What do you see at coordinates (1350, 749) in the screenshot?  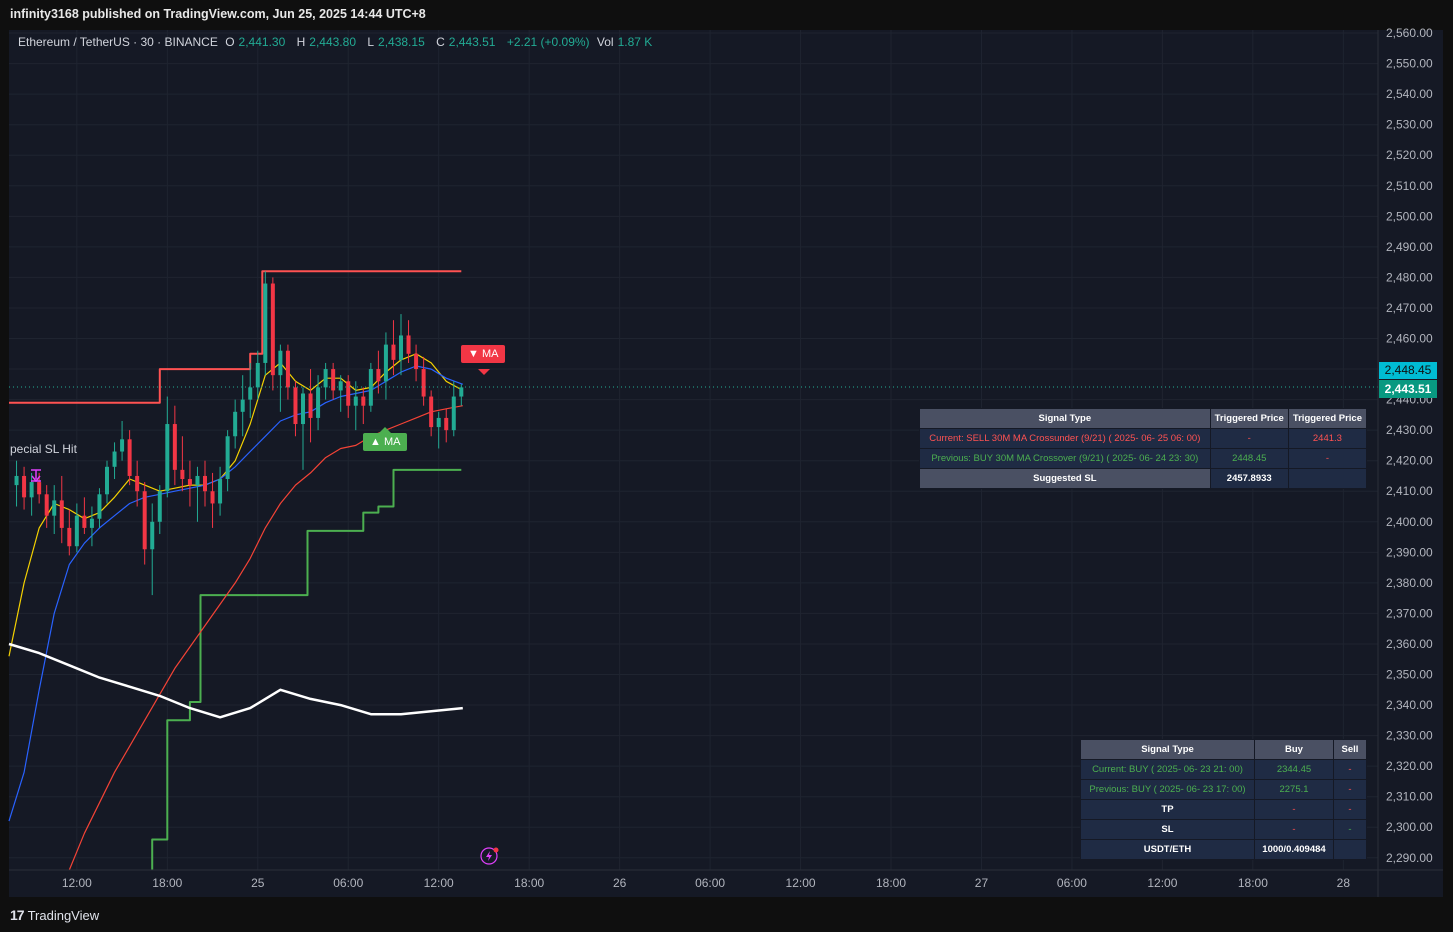 I see `table-header: Sell` at bounding box center [1350, 749].